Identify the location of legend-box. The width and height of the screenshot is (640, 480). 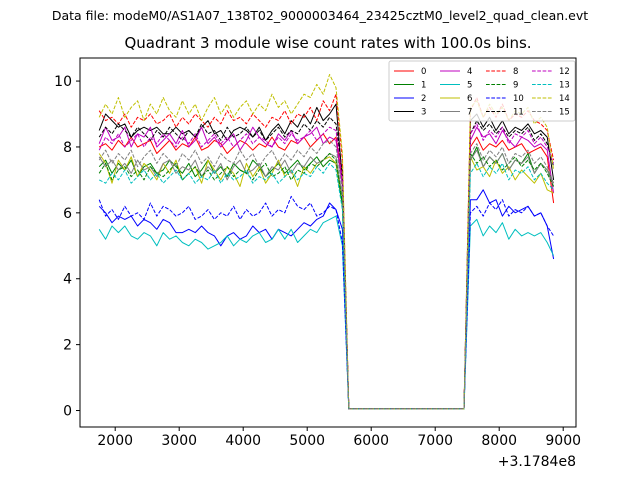
(482, 91).